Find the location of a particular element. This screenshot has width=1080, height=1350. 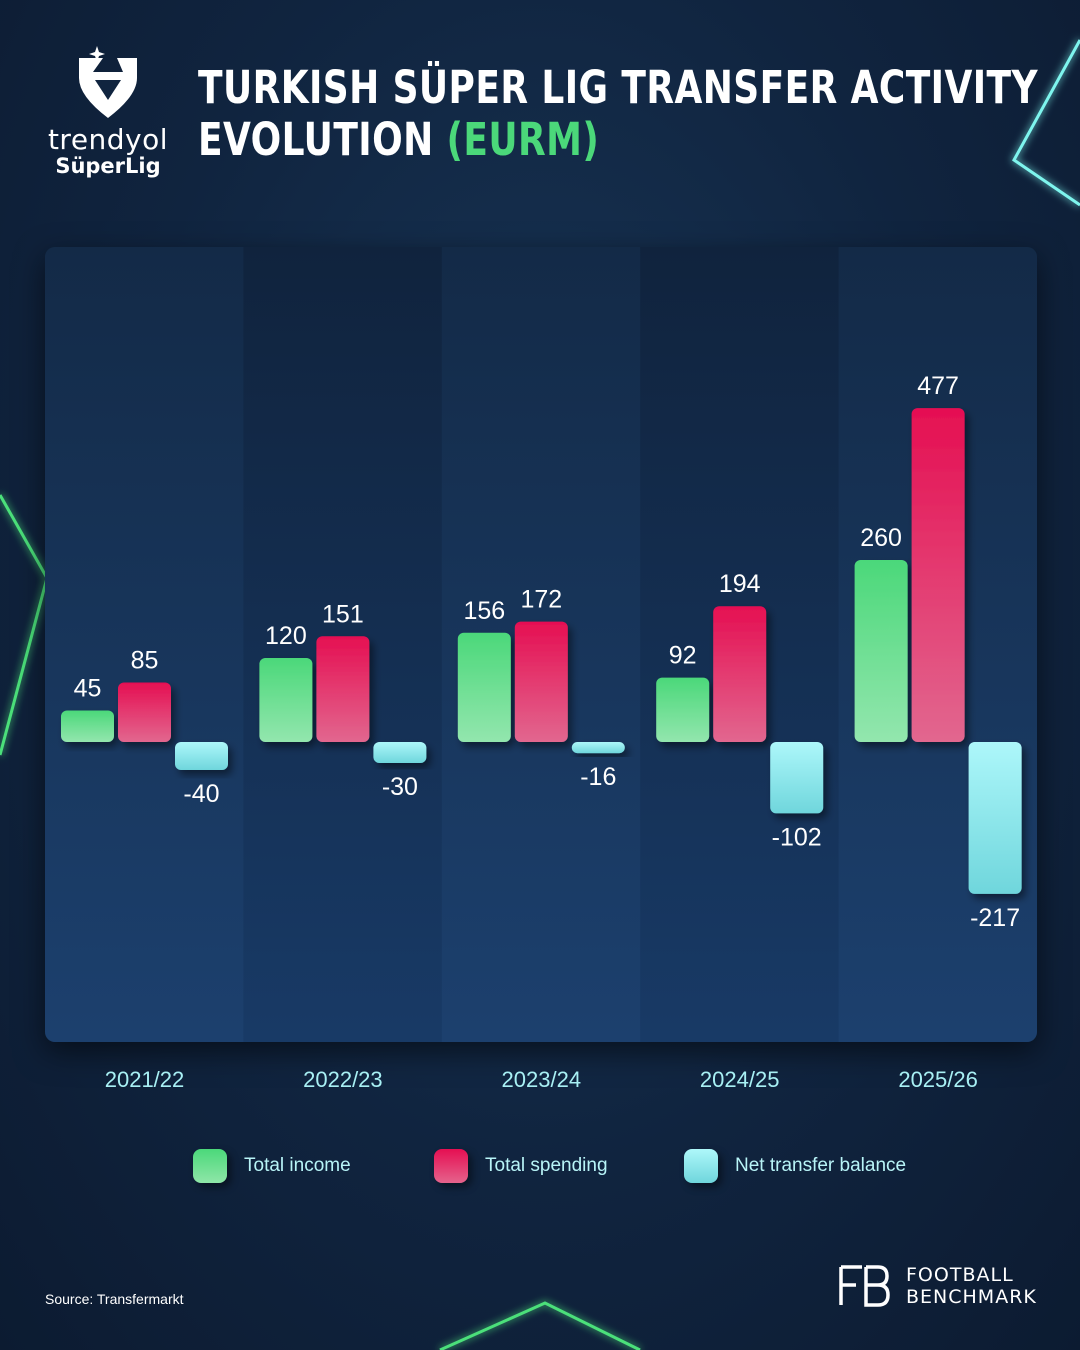

legend-item-income: Total income is located at coordinates (272, 1166).